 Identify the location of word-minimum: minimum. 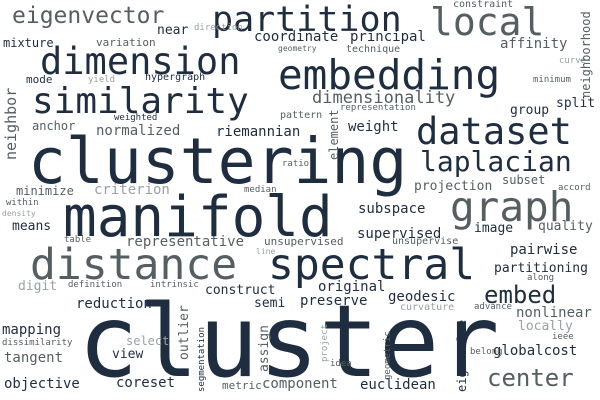
(552, 80).